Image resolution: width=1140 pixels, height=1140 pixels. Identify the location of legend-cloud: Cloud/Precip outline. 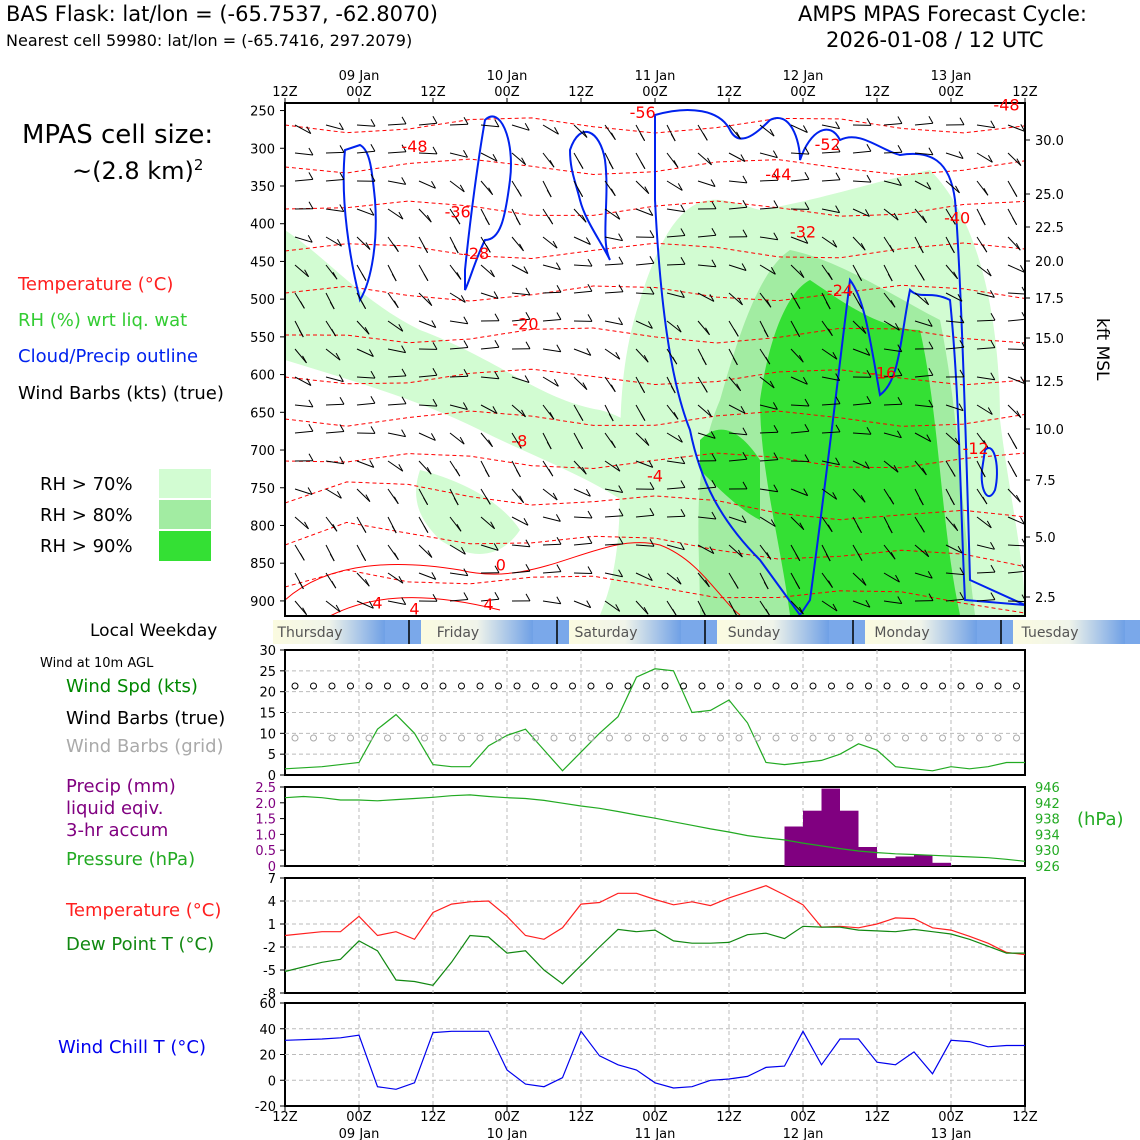
(108, 356).